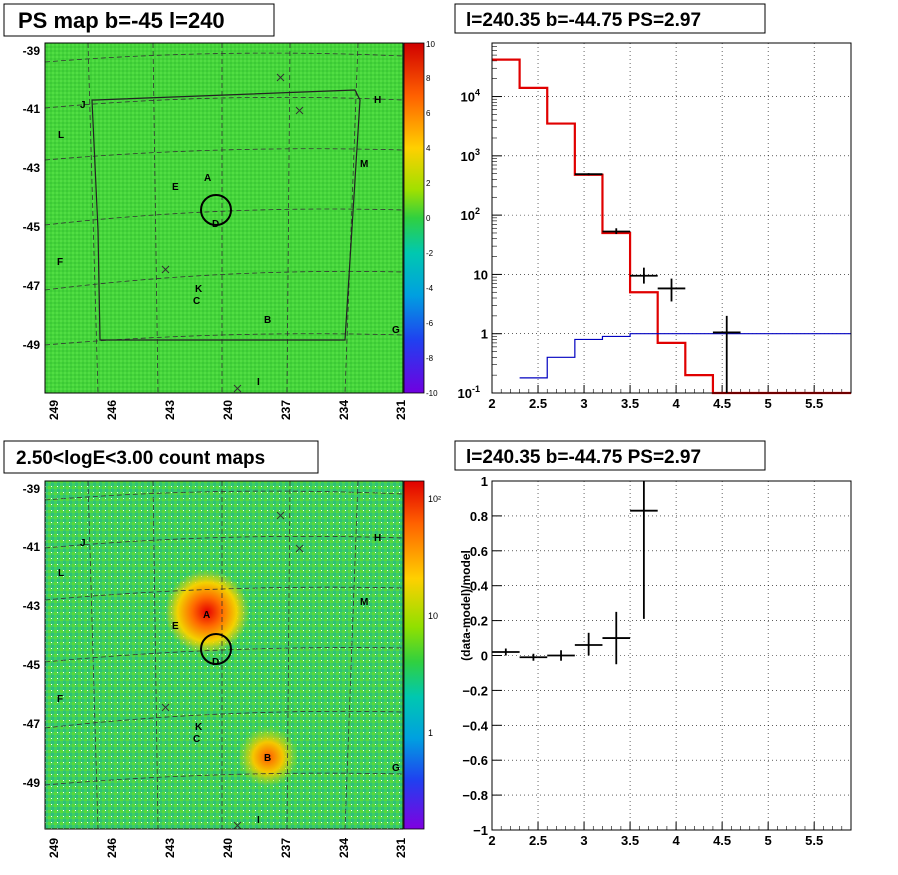  I want to click on y-tick-label: 0, so click(484, 656).